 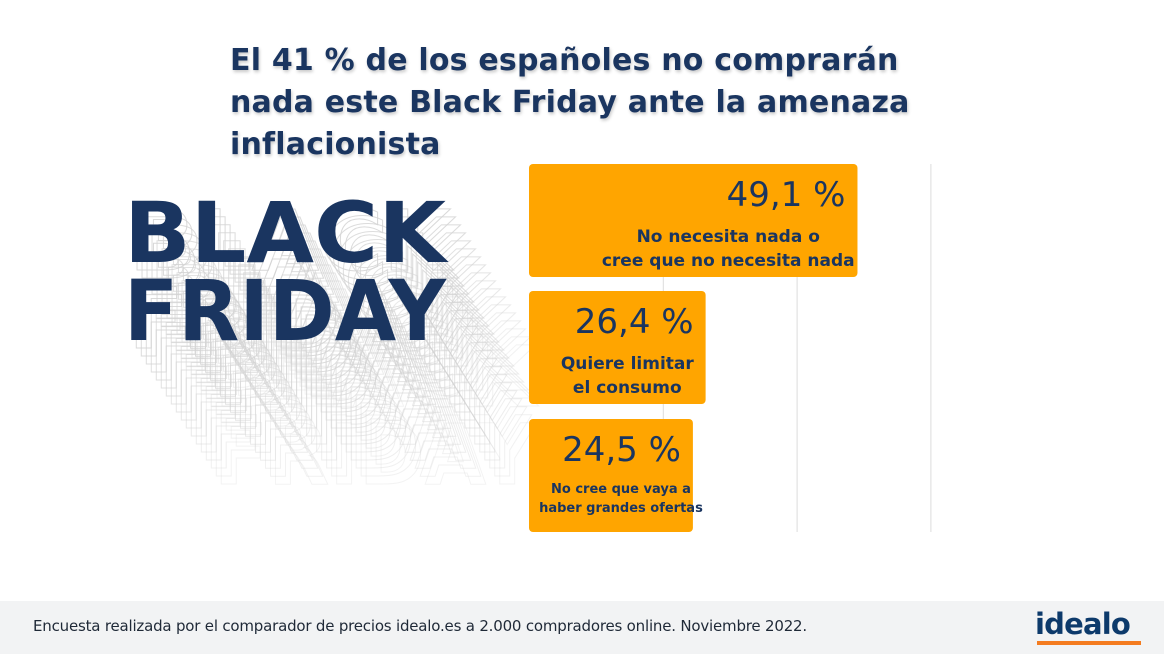 What do you see at coordinates (290, 319) in the screenshot?
I see `echo-friday-1: FRIDAY` at bounding box center [290, 319].